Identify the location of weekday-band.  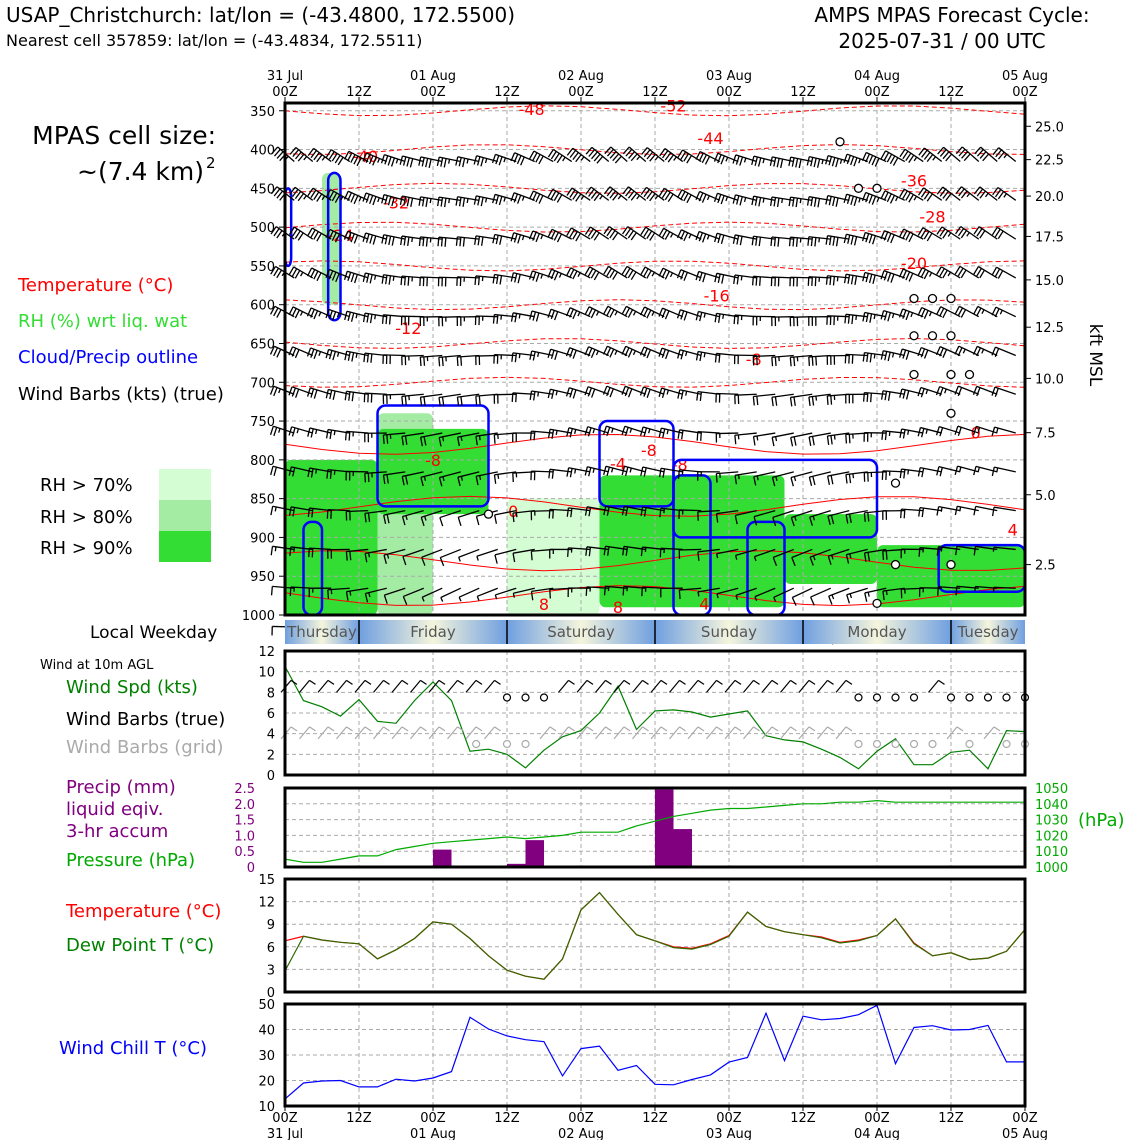
(988, 632).